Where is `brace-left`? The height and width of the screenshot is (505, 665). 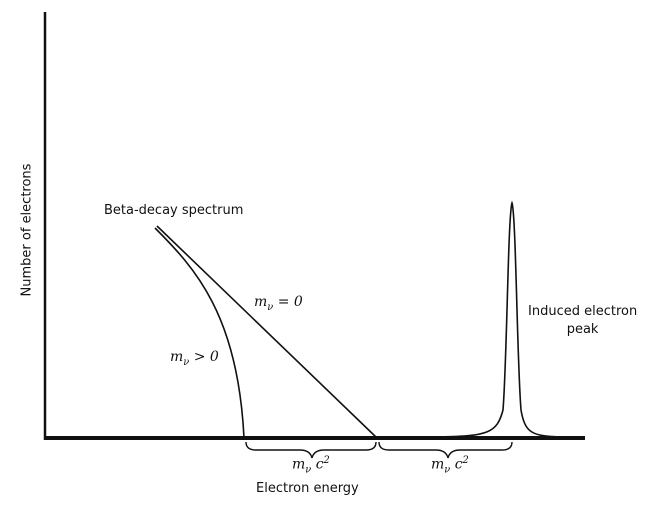 brace-left is located at coordinates (311, 450).